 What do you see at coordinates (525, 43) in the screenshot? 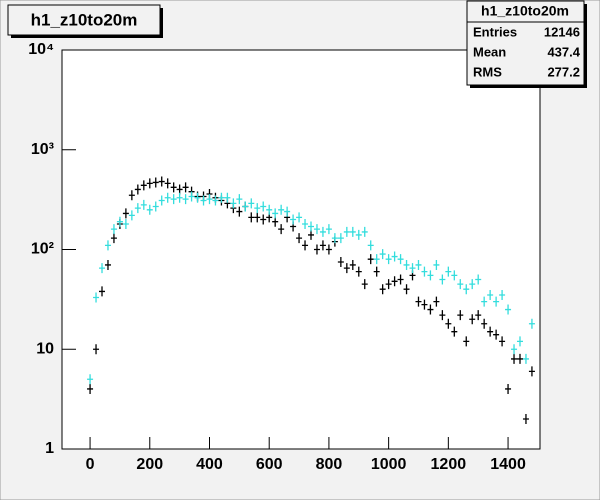
I see `stats-box` at bounding box center [525, 43].